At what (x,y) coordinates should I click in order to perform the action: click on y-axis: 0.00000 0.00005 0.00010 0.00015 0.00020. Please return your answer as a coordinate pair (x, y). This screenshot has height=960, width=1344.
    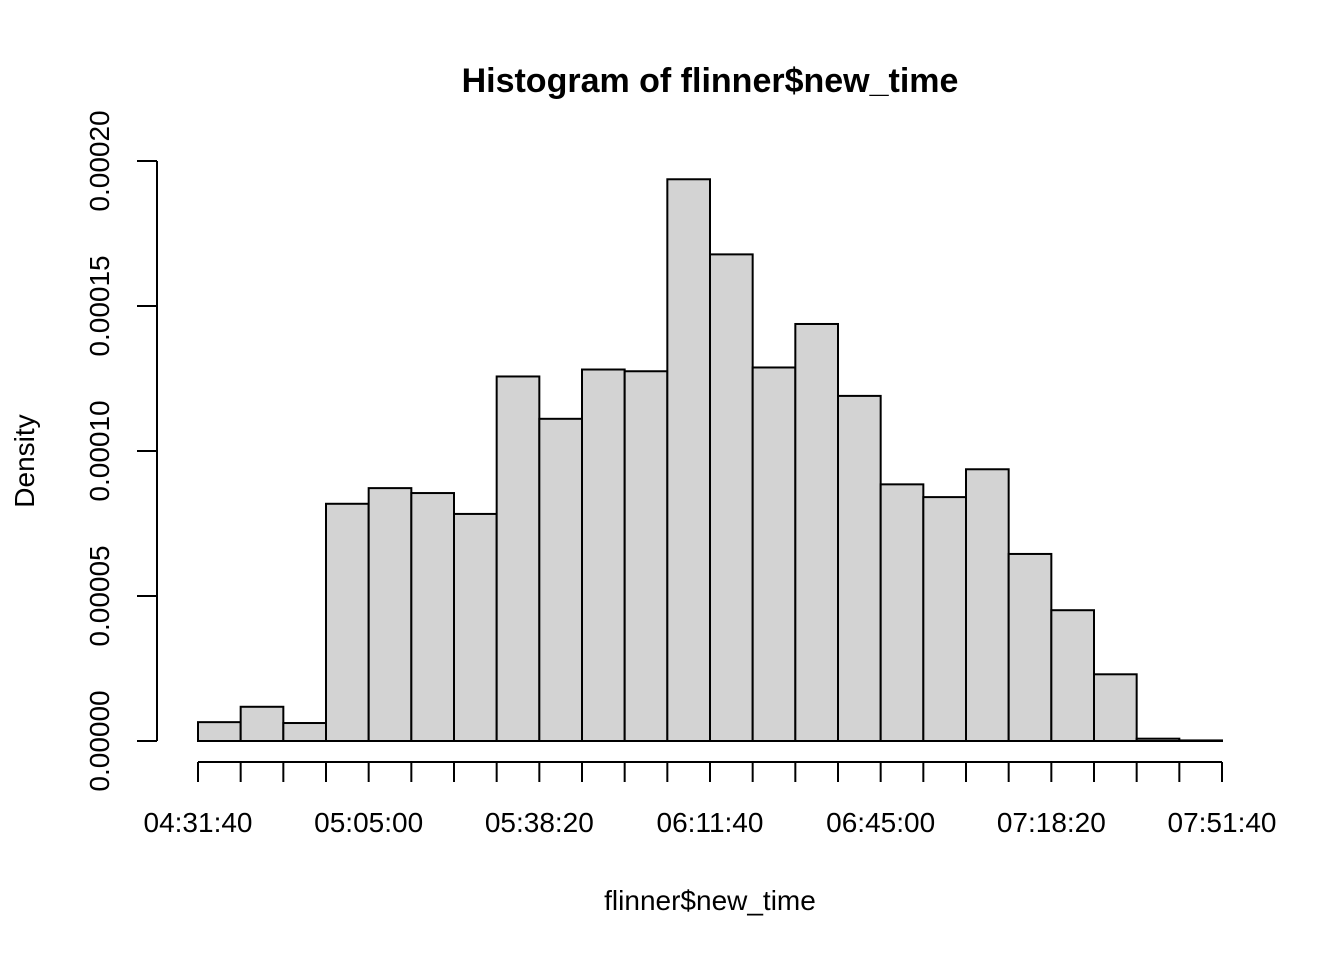
    Looking at the image, I should click on (121, 451).